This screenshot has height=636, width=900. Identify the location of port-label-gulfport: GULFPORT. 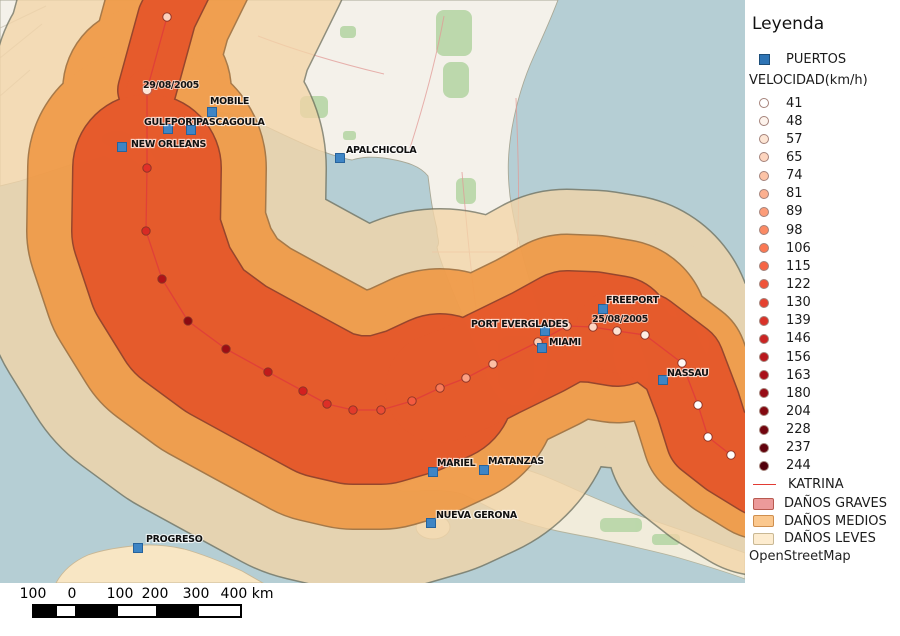
(171, 122).